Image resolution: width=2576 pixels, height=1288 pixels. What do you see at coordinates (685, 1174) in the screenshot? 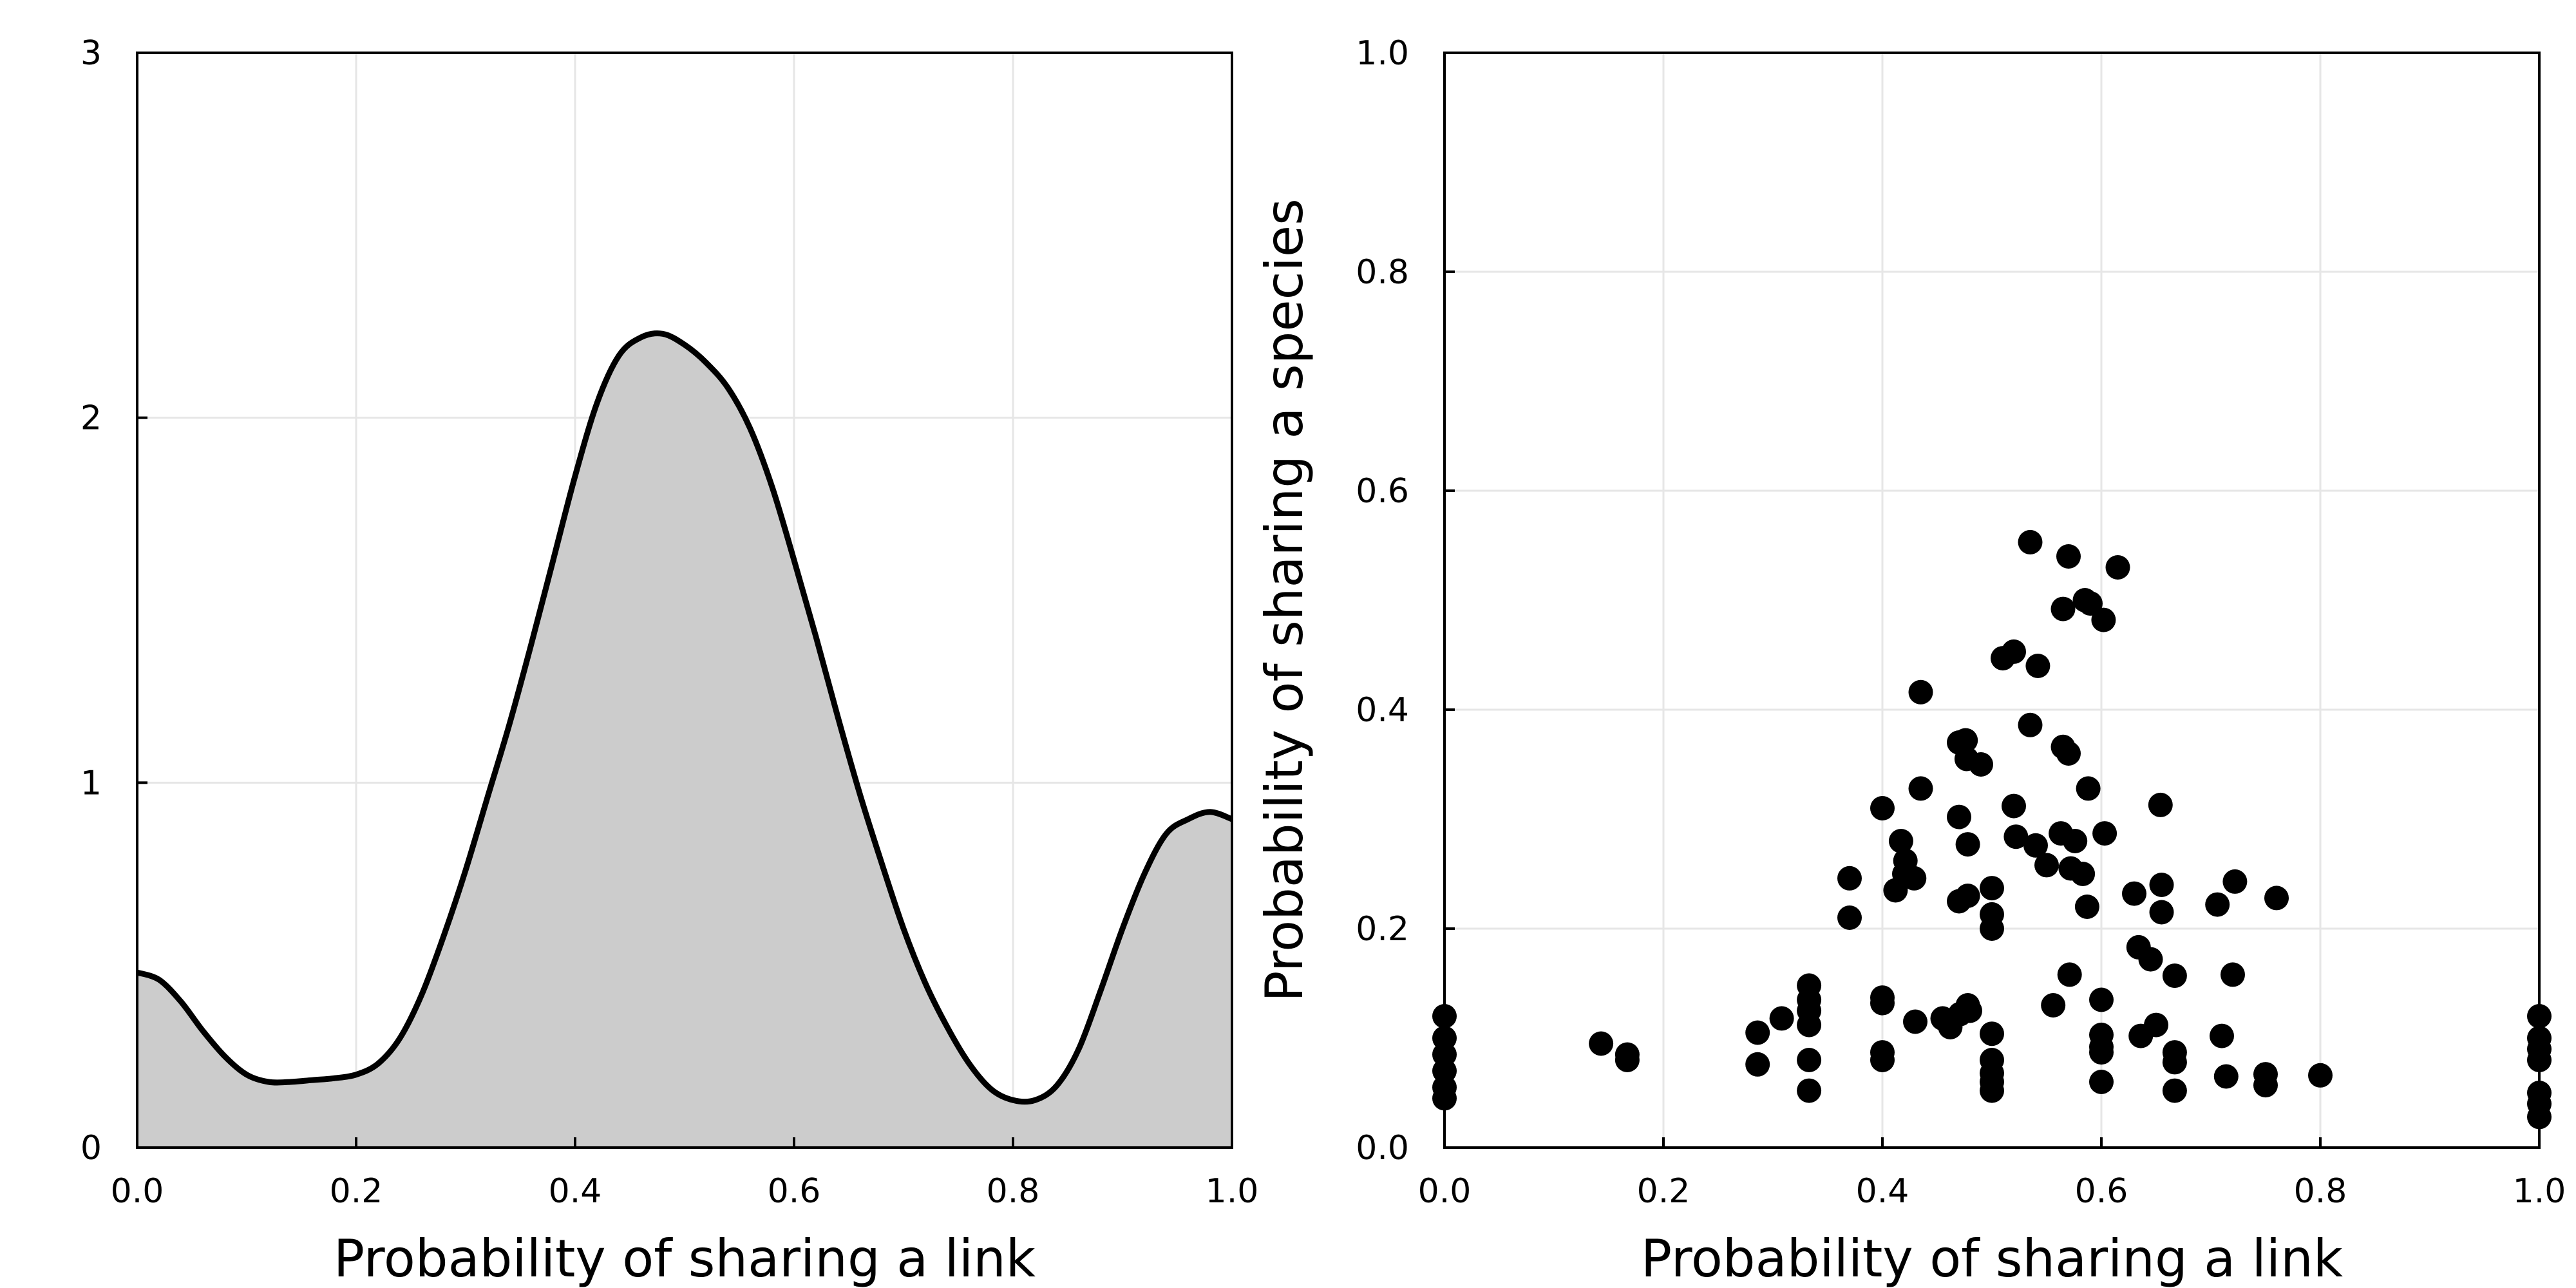
I see `density-x-ticks: 0.0 0.2 0.4 0.6 0.8 1.0` at bounding box center [685, 1174].